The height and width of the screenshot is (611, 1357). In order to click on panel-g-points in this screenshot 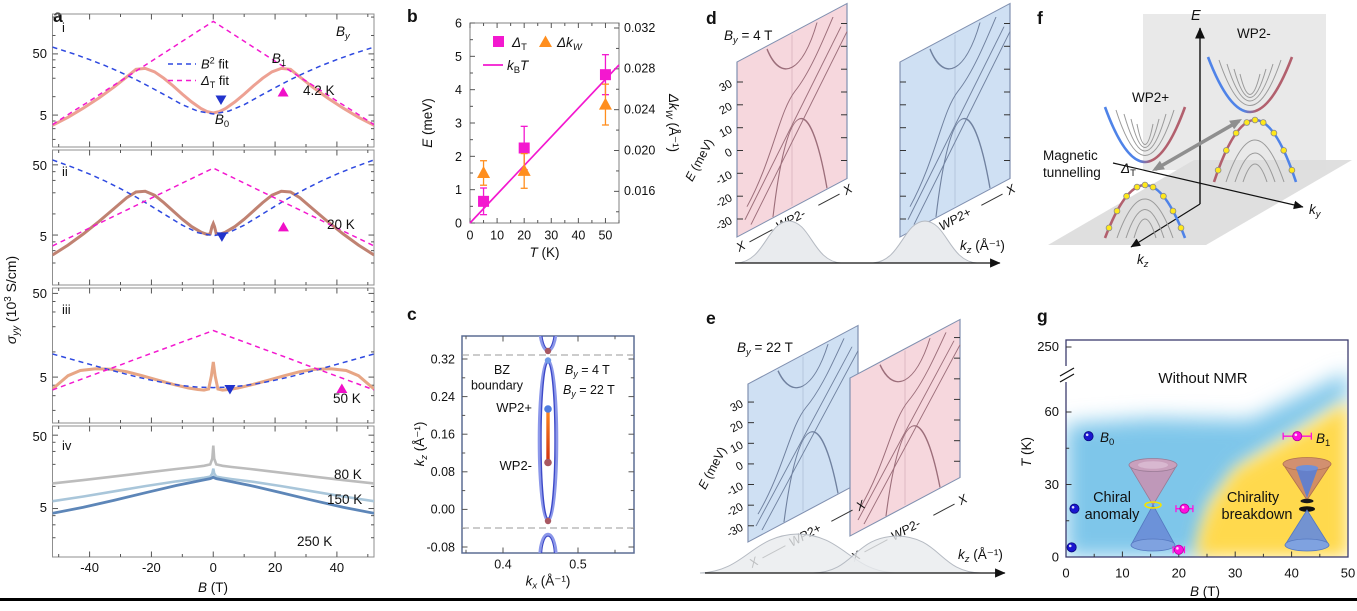, I will do `click(1189, 493)`.